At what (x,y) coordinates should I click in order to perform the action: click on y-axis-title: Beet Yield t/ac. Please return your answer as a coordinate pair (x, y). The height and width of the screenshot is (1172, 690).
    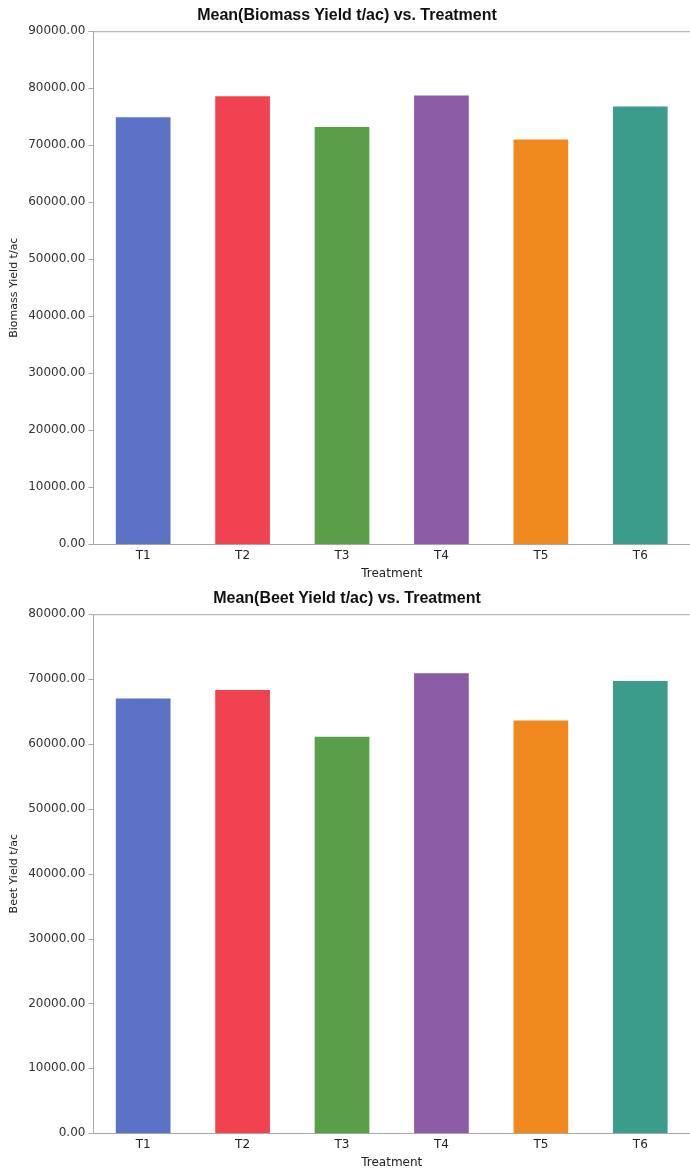
    Looking at the image, I should click on (14, 874).